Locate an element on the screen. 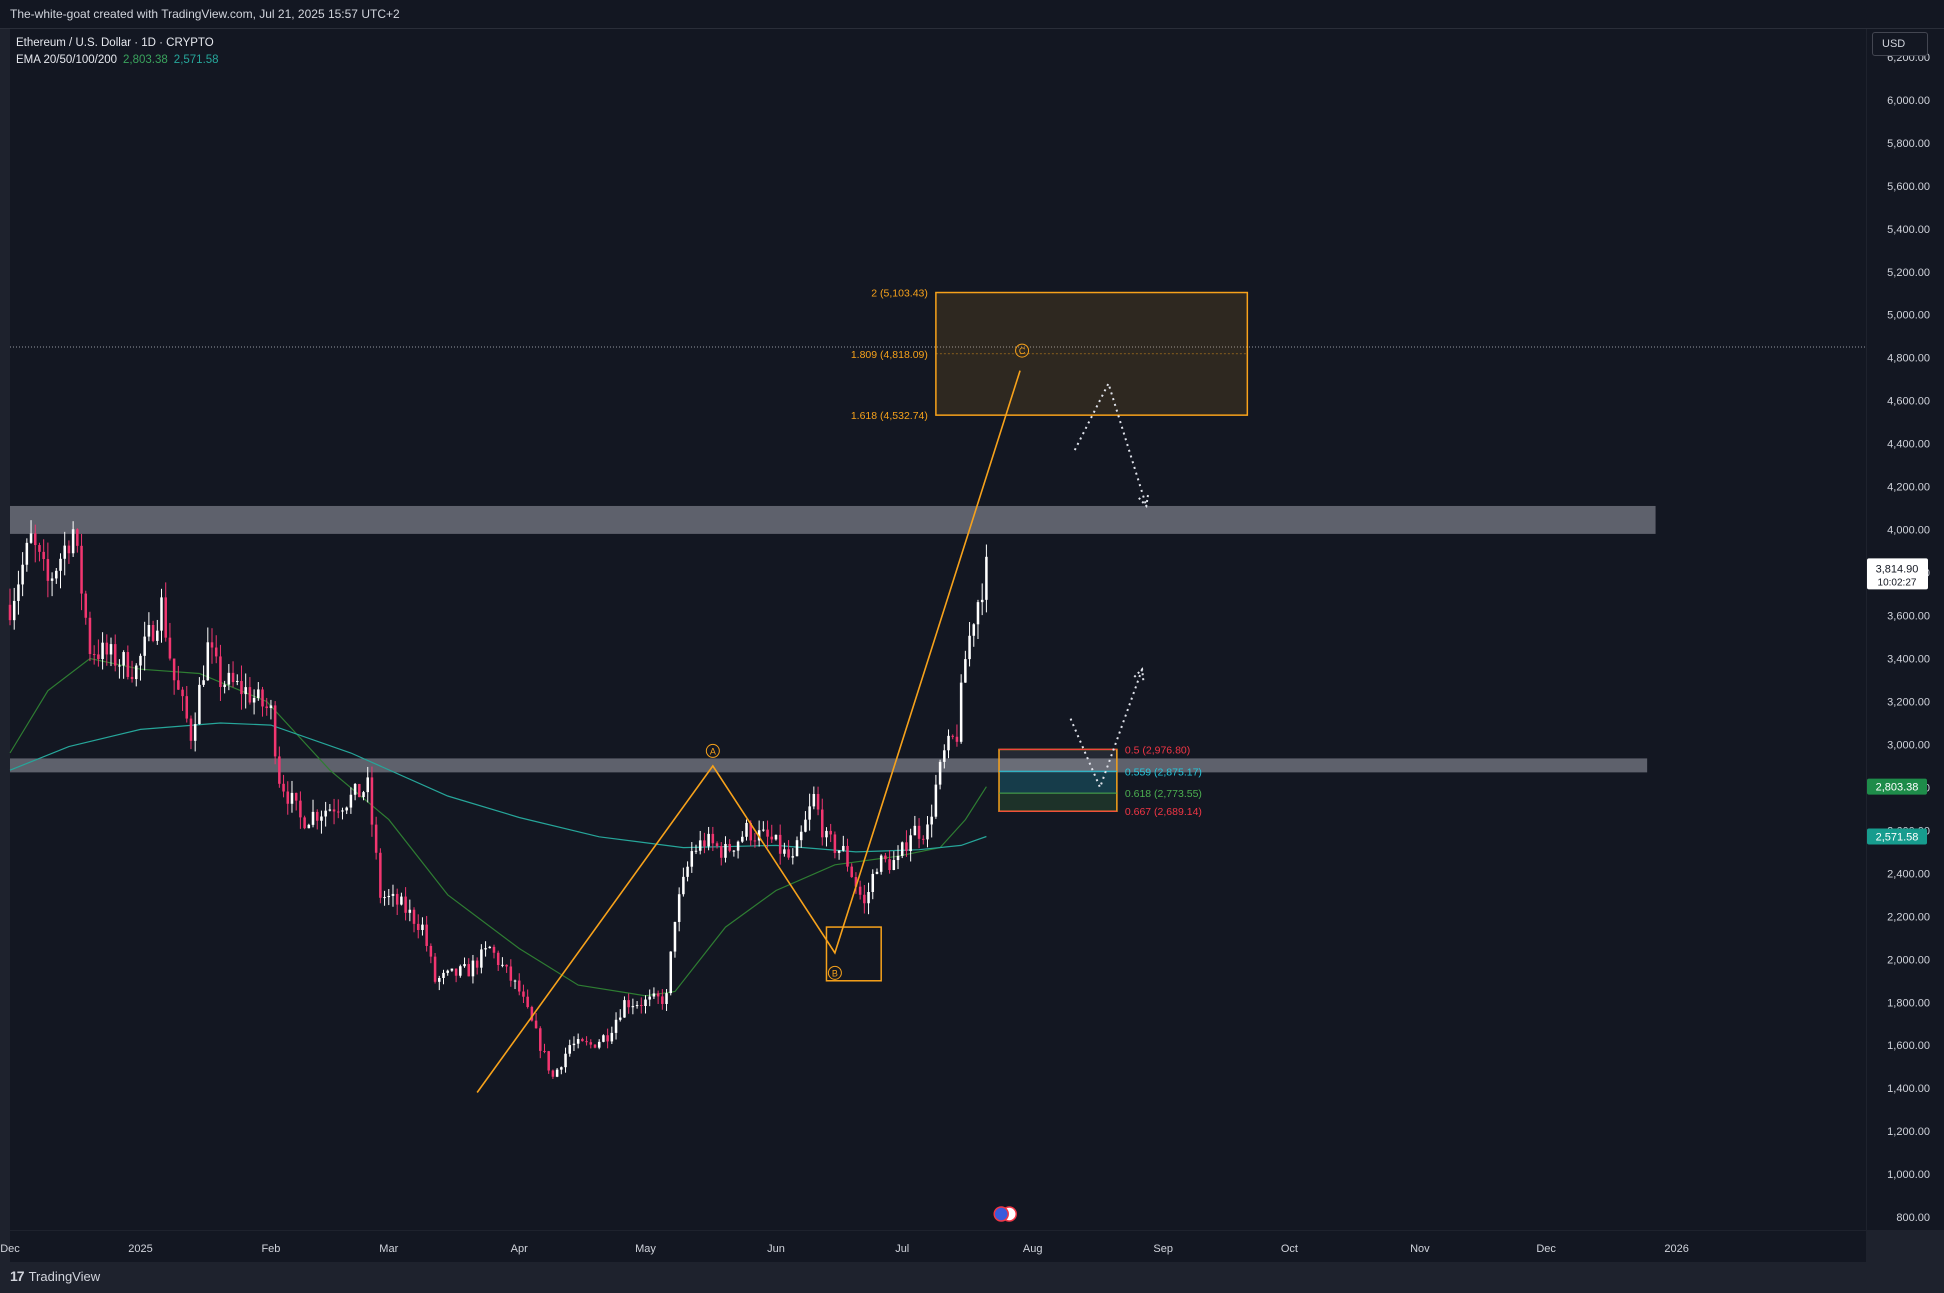  y-tick-label: 3,200.00 is located at coordinates (1908, 702).